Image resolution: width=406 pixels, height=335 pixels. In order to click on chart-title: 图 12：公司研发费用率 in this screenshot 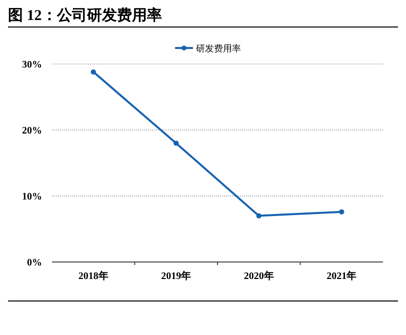, I will do `click(85, 15)`.